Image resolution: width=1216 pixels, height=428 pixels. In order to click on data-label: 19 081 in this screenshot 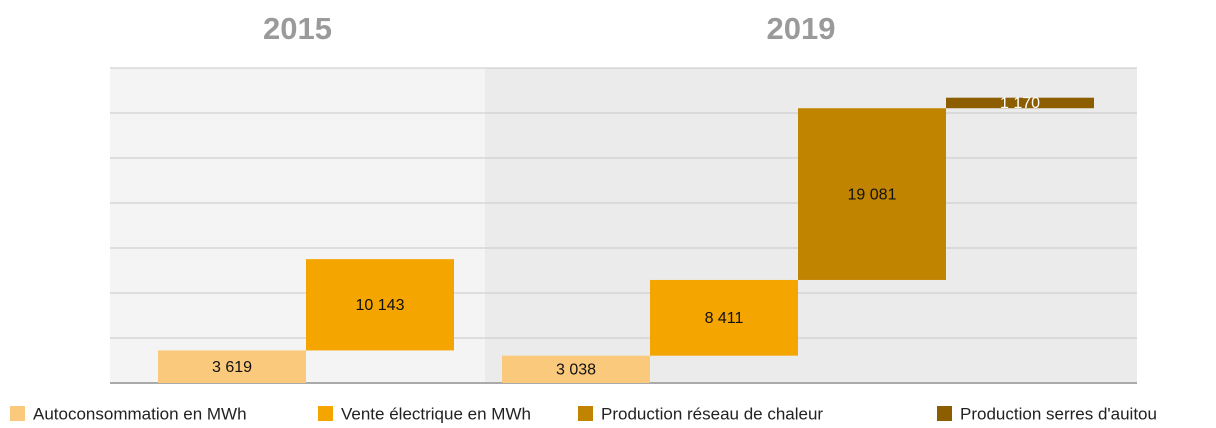, I will do `click(872, 194)`.